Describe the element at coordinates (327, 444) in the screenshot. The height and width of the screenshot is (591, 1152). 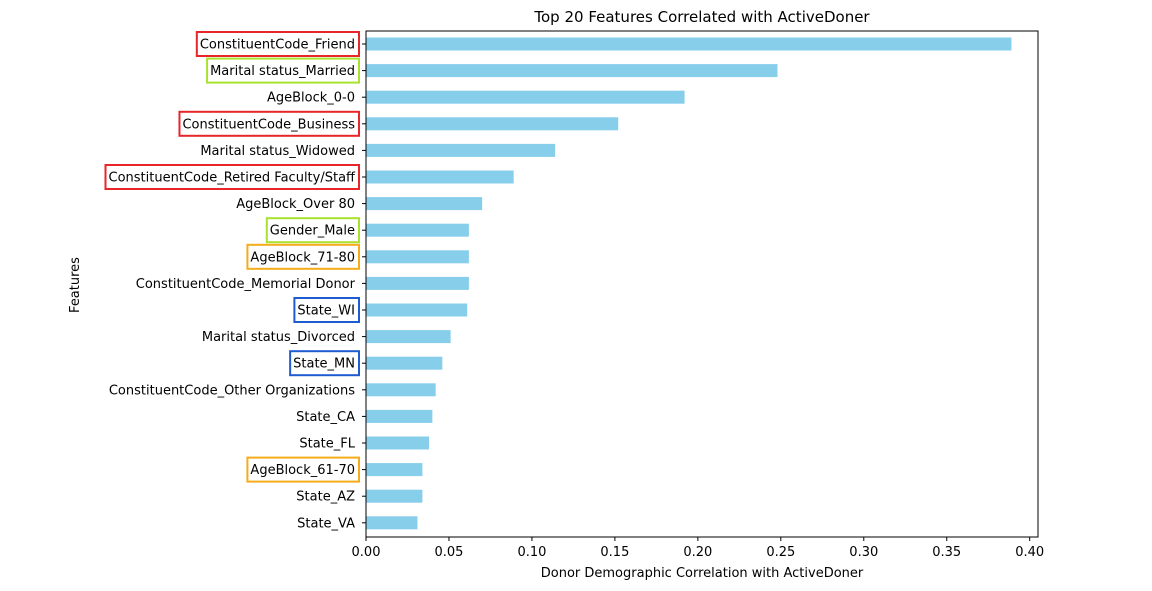
I see `y-tick-label: State_FL` at that location.